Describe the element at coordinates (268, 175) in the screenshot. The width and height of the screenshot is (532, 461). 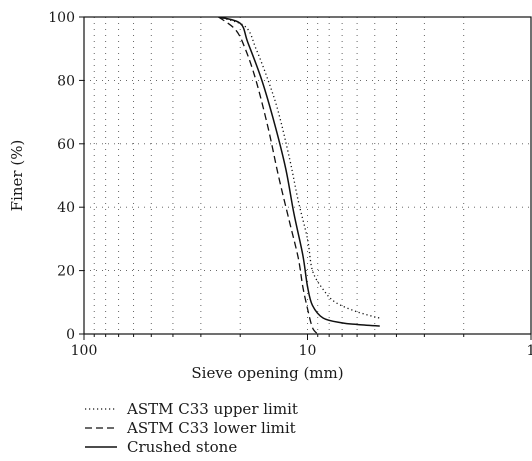
I see `series-line-astm-c33-lower-limit` at that location.